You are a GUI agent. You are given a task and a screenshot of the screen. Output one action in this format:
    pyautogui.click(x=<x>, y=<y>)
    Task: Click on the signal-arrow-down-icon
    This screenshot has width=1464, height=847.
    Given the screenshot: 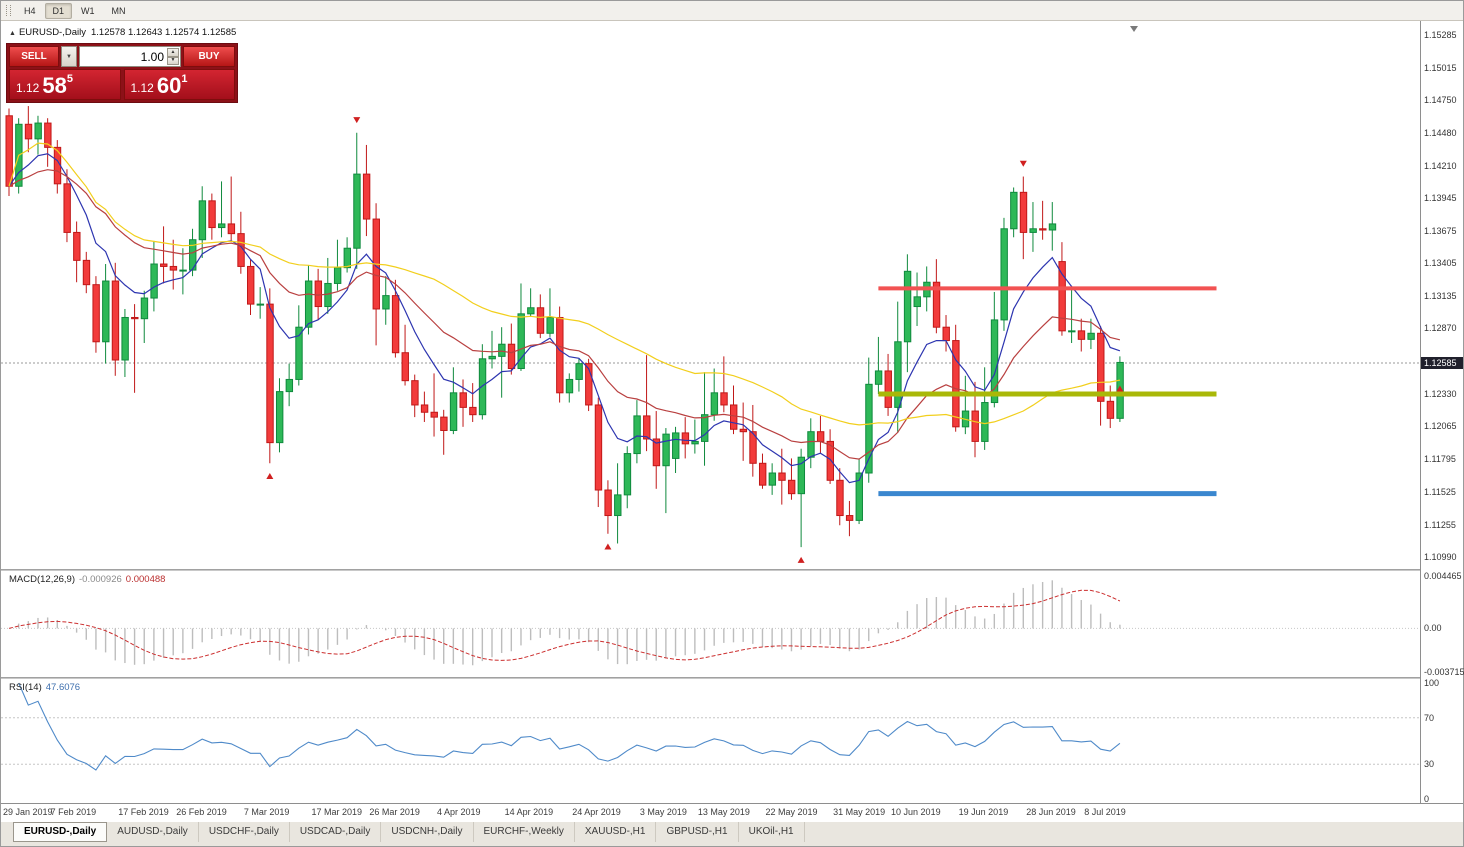 What is the action you would take?
    pyautogui.click(x=357, y=120)
    